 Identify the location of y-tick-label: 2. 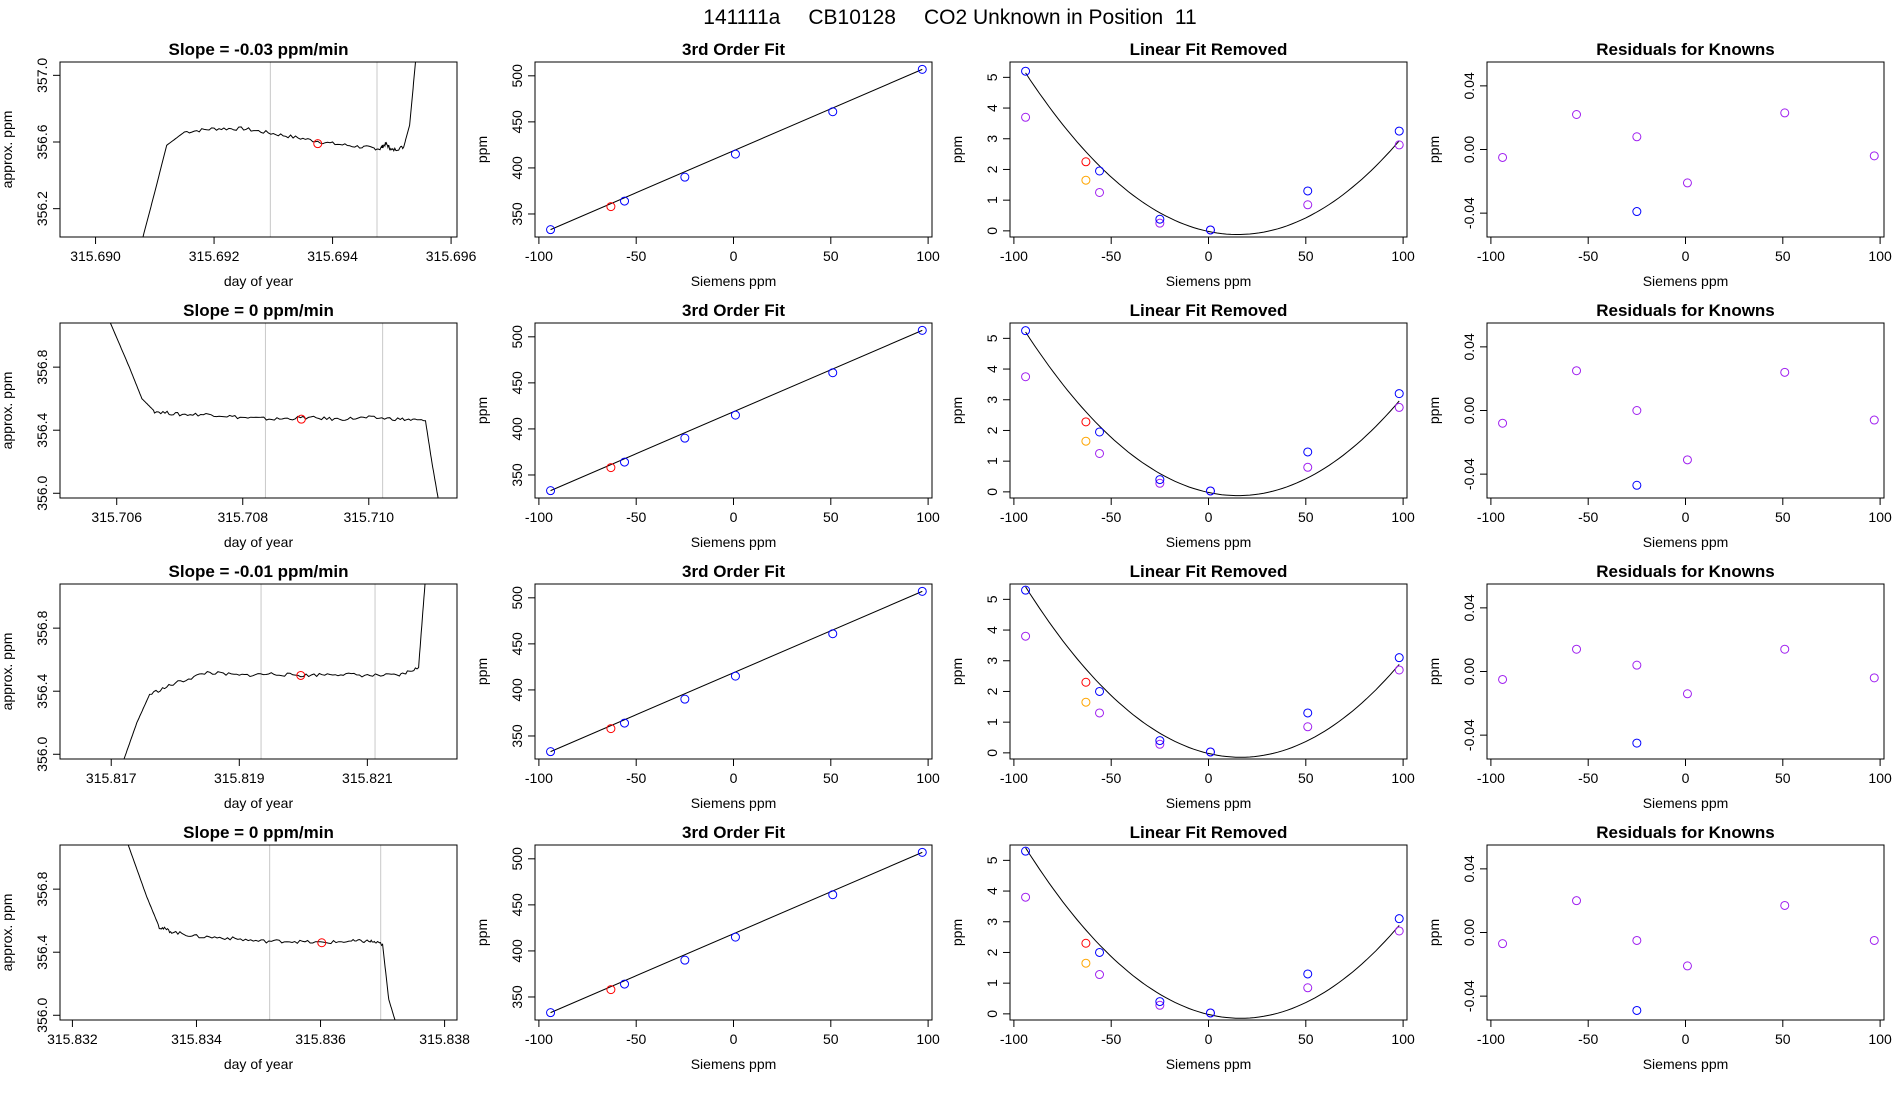
(992, 169).